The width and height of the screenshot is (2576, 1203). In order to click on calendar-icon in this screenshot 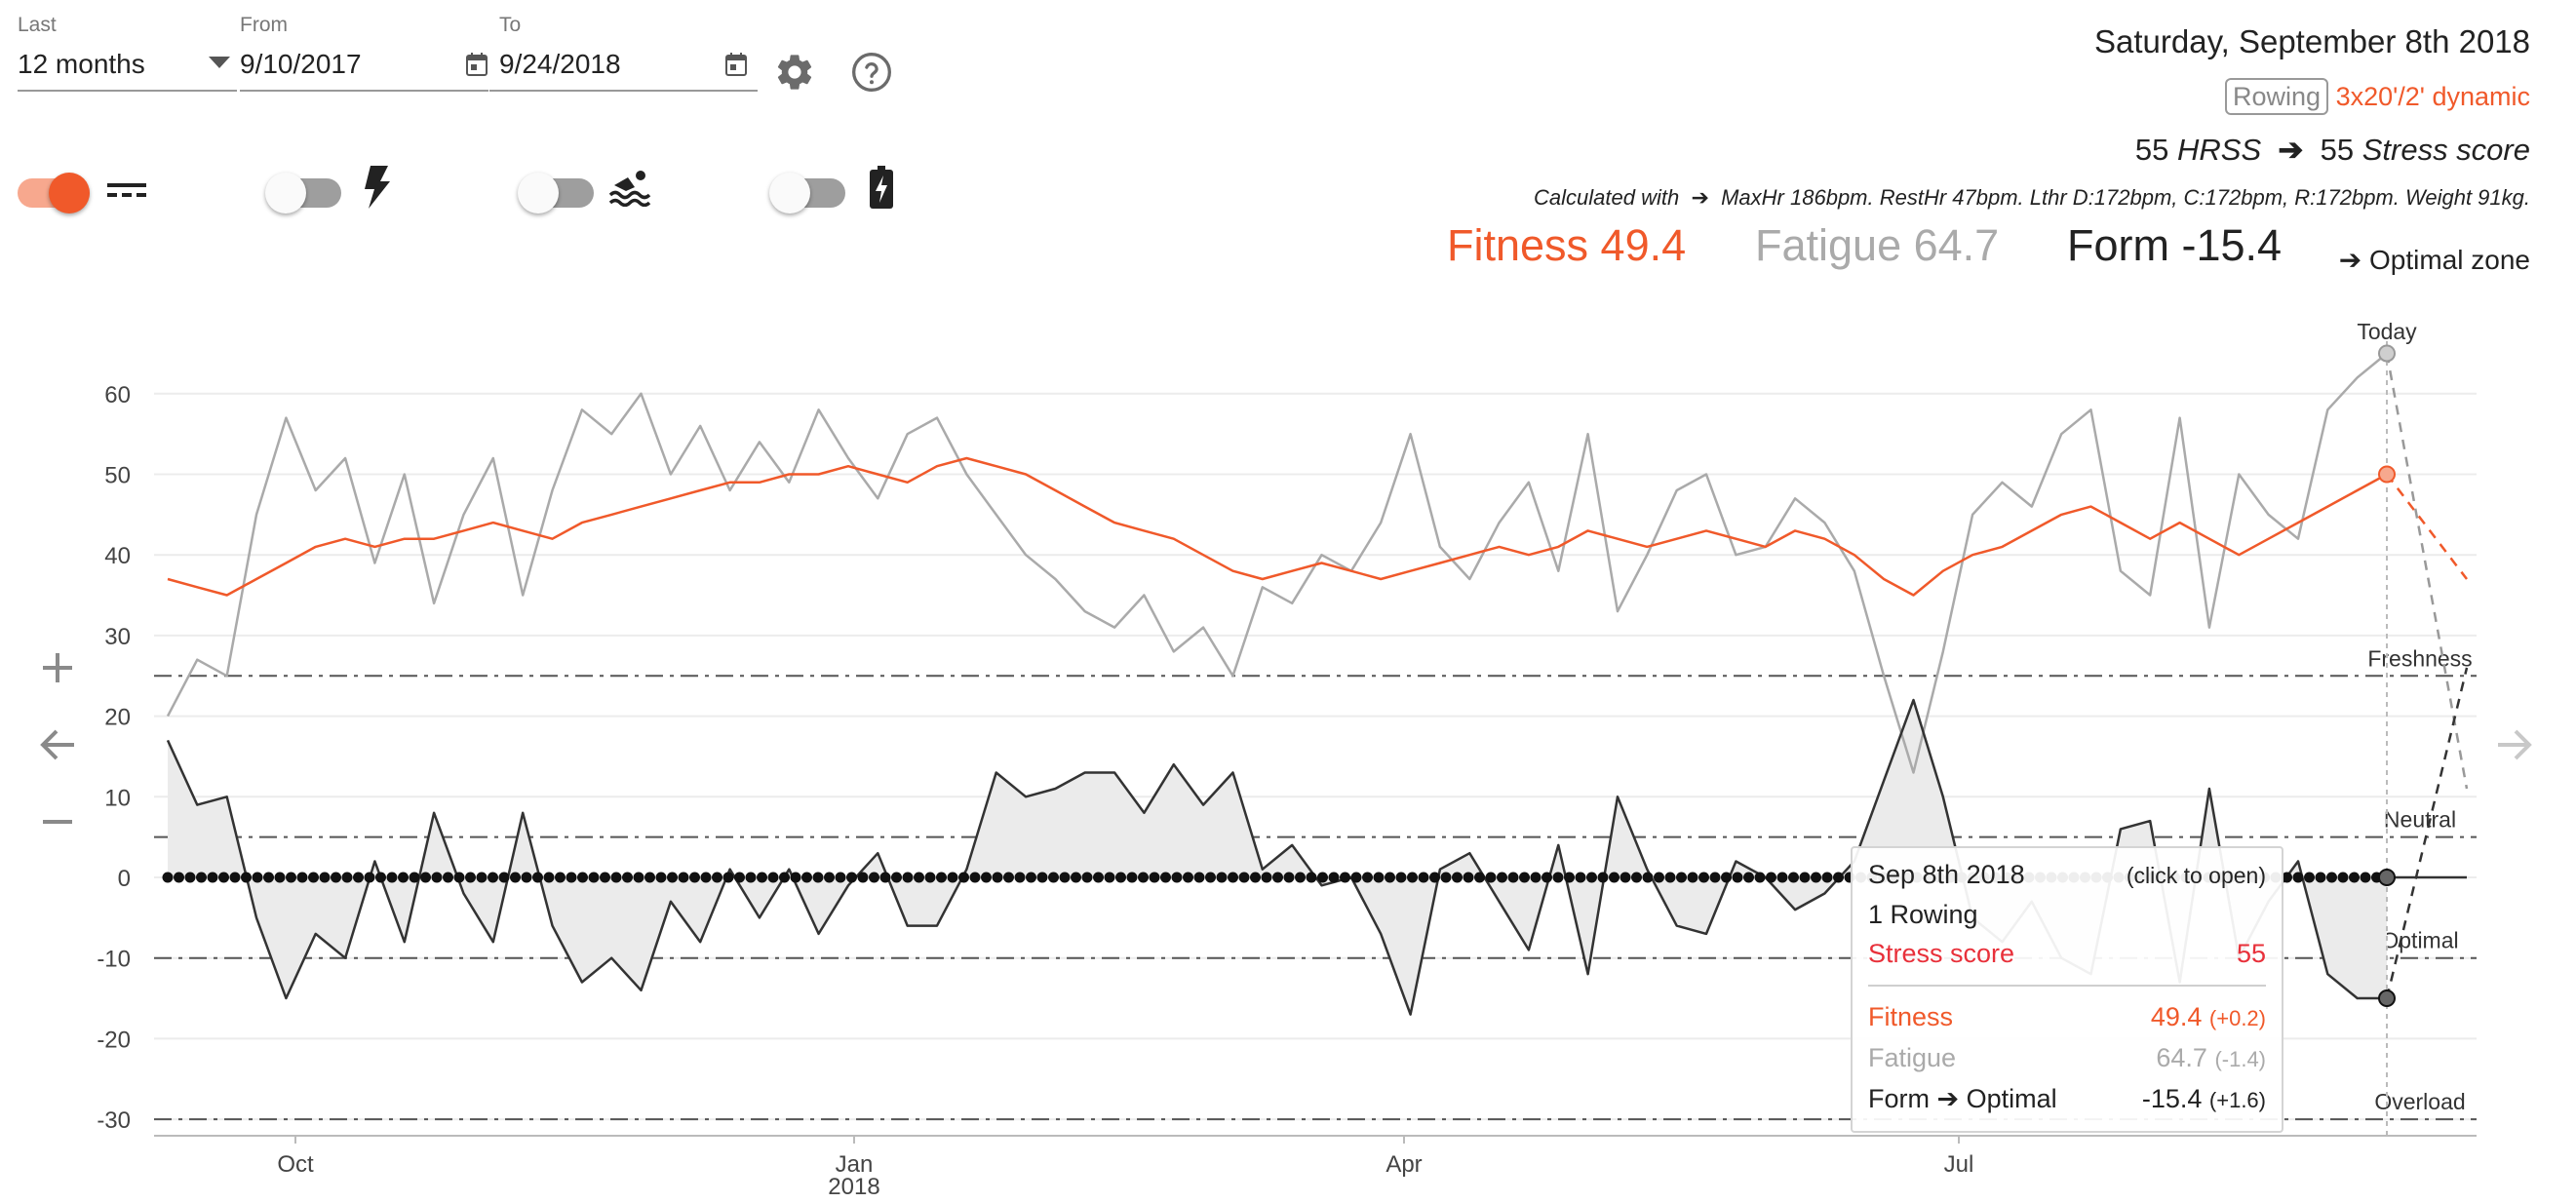, I will do `click(477, 64)`.